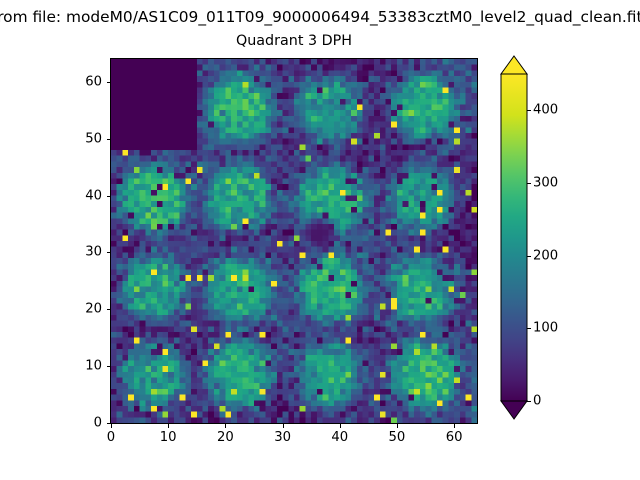 Image resolution: width=640 pixels, height=480 pixels. Describe the element at coordinates (546, 328) in the screenshot. I see `colorbar-tick-label: 100` at that location.